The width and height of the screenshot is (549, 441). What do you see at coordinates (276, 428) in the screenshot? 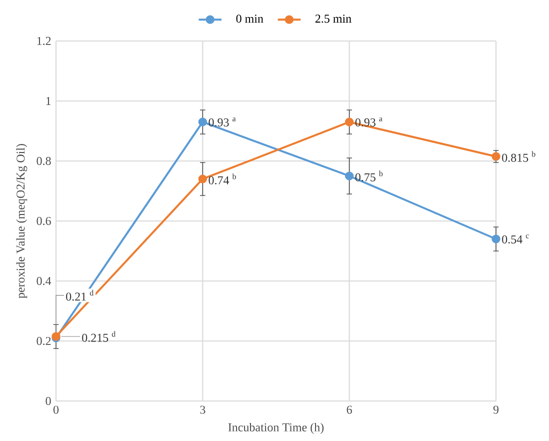
I see `x-axis-title: Incubation Time (h)` at bounding box center [276, 428].